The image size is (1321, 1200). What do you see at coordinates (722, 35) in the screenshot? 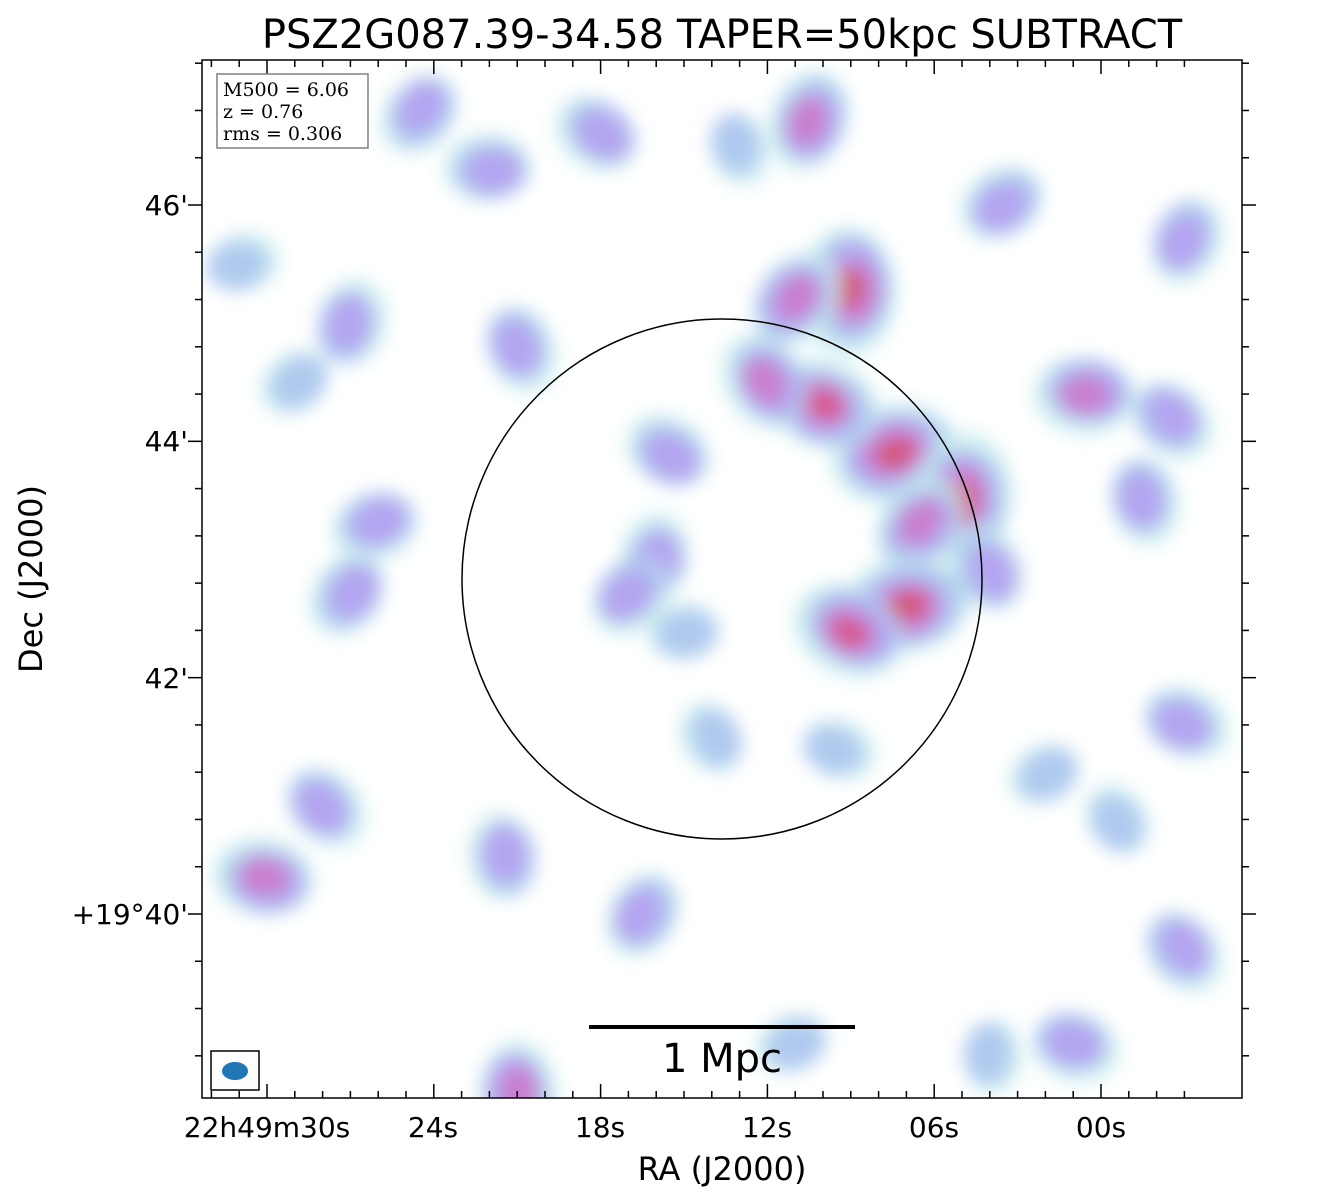
I see `chart-title: PSZ2G087.39-34.58 TAPER=50kpc SUBTRACT` at bounding box center [722, 35].